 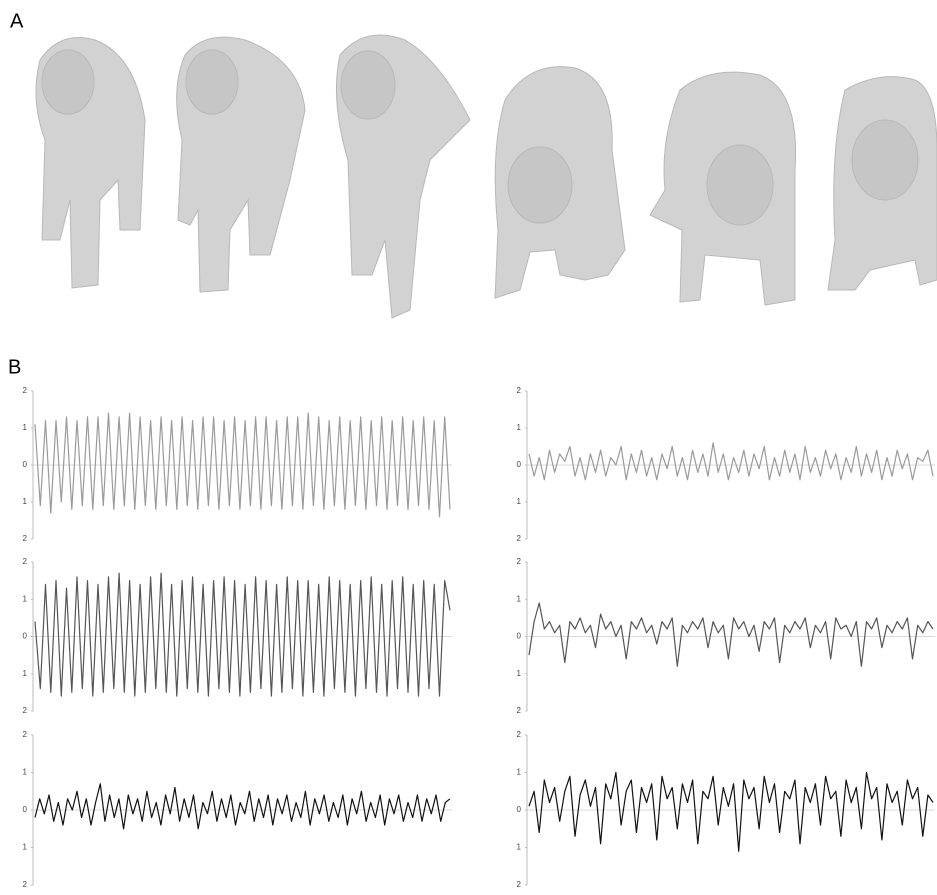 What do you see at coordinates (14, 367) in the screenshot?
I see `panel-label: B` at bounding box center [14, 367].